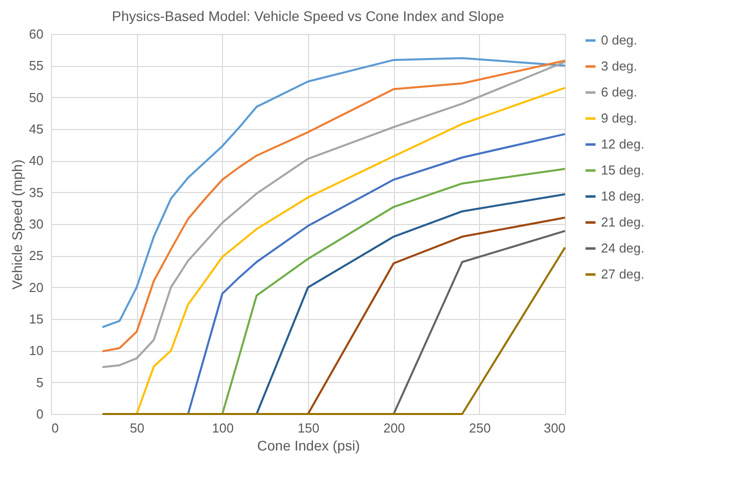 Image resolution: width=729 pixels, height=502 pixels. Describe the element at coordinates (17, 225) in the screenshot. I see `y-axis-title: Vehicle Speed (mph)` at that location.